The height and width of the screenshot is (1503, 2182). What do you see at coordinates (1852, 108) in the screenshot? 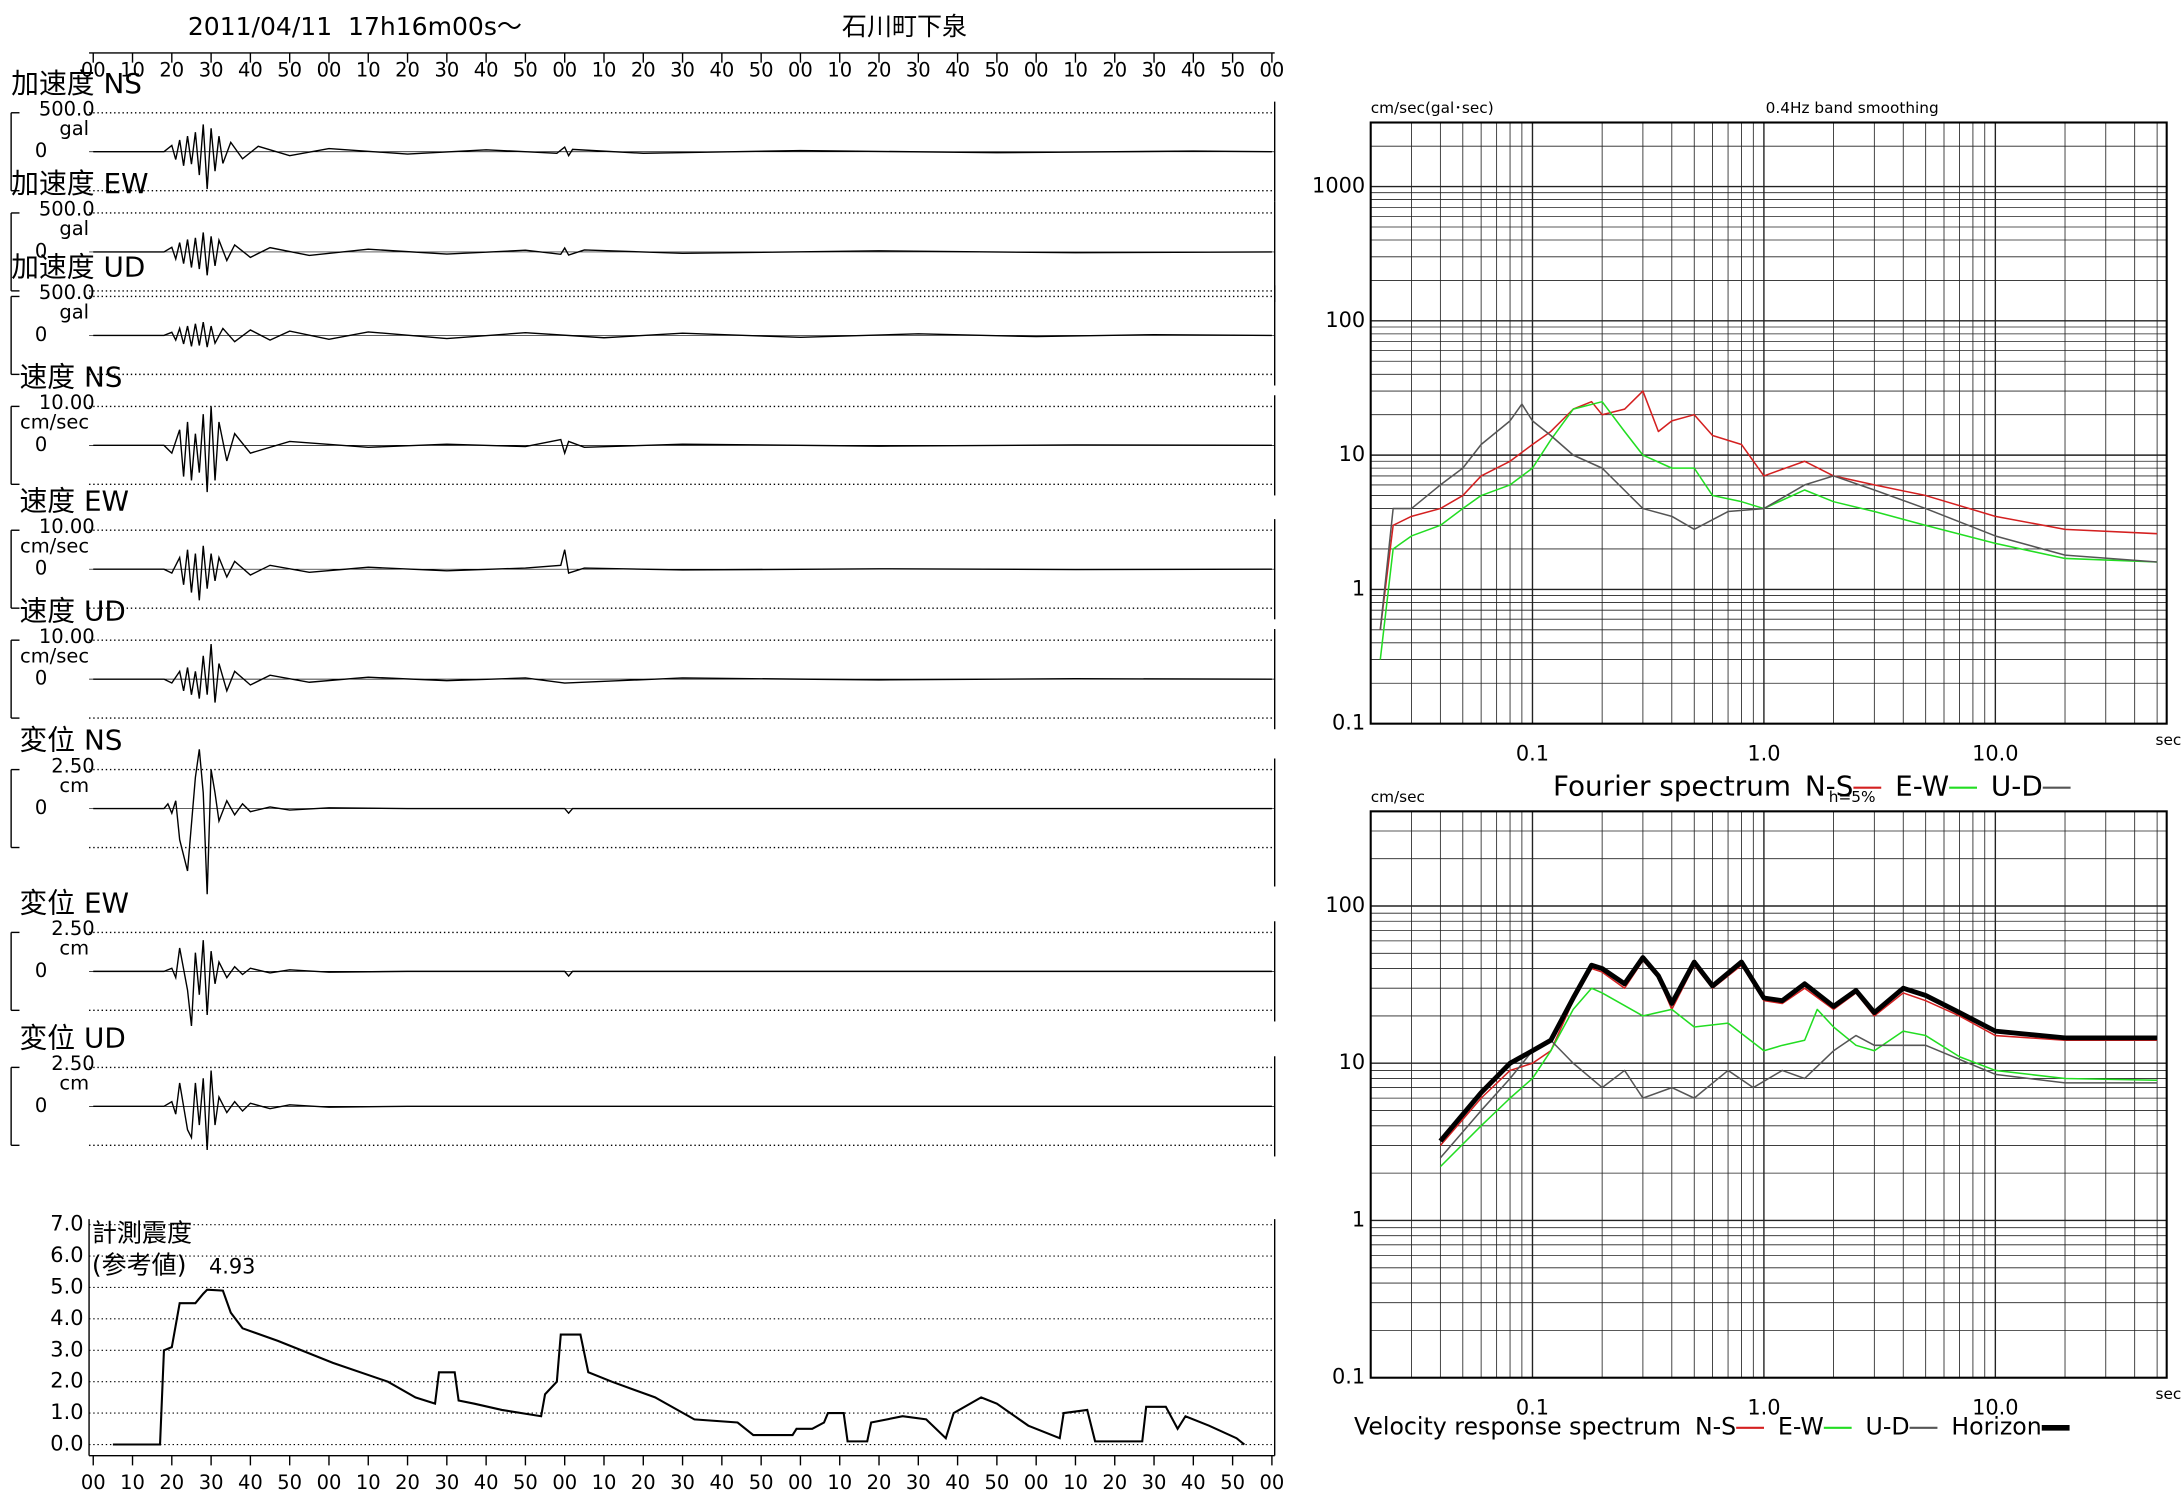
I see `chart-subtitle: 0.4Hz band smoothing` at bounding box center [1852, 108].